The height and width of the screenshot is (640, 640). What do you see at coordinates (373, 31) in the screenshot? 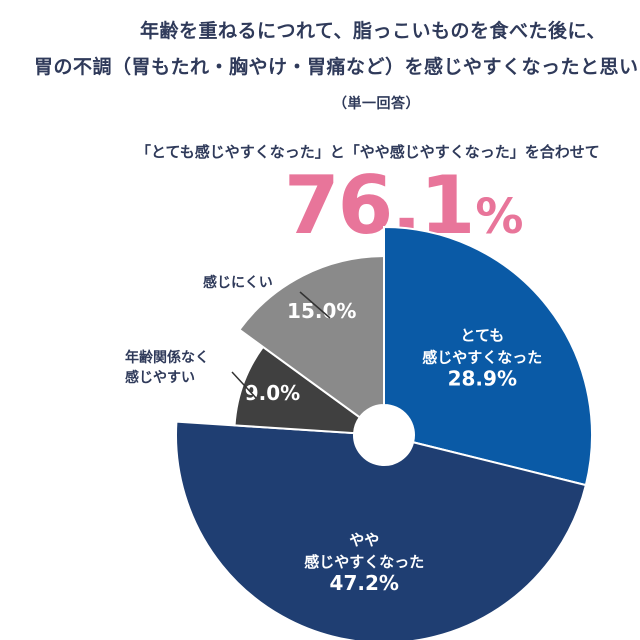
I see `chart-title-line-1: 年齢を重ねるにつれて、脂っこいものを食べた後に、` at bounding box center [373, 31].